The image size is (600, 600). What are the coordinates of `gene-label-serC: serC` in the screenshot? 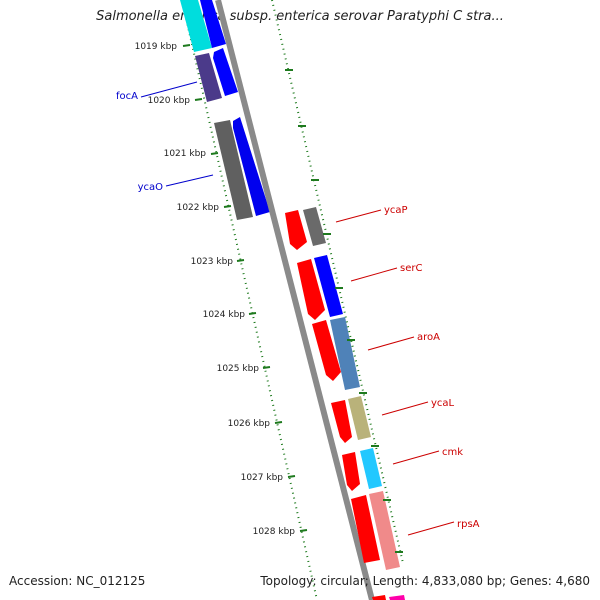 It's located at (411, 268).